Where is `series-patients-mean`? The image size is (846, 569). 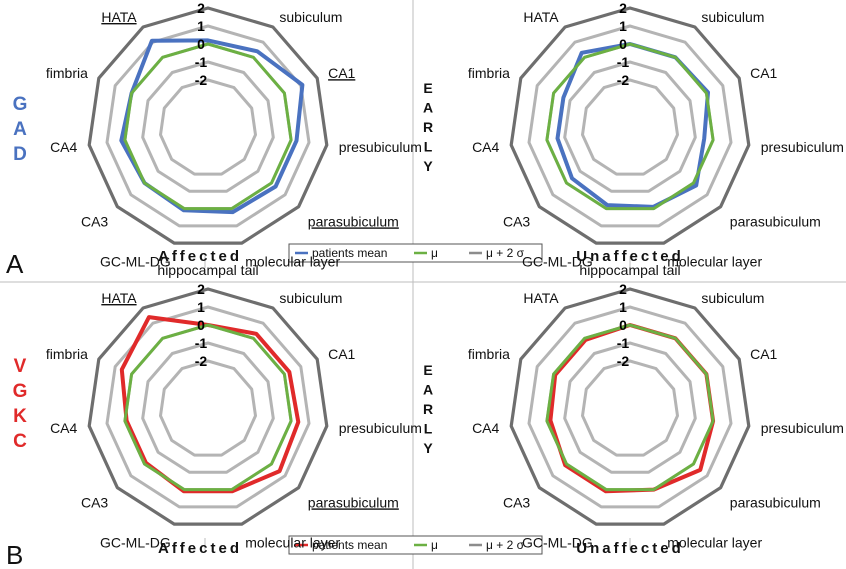 series-patients-mean is located at coordinates (212, 126).